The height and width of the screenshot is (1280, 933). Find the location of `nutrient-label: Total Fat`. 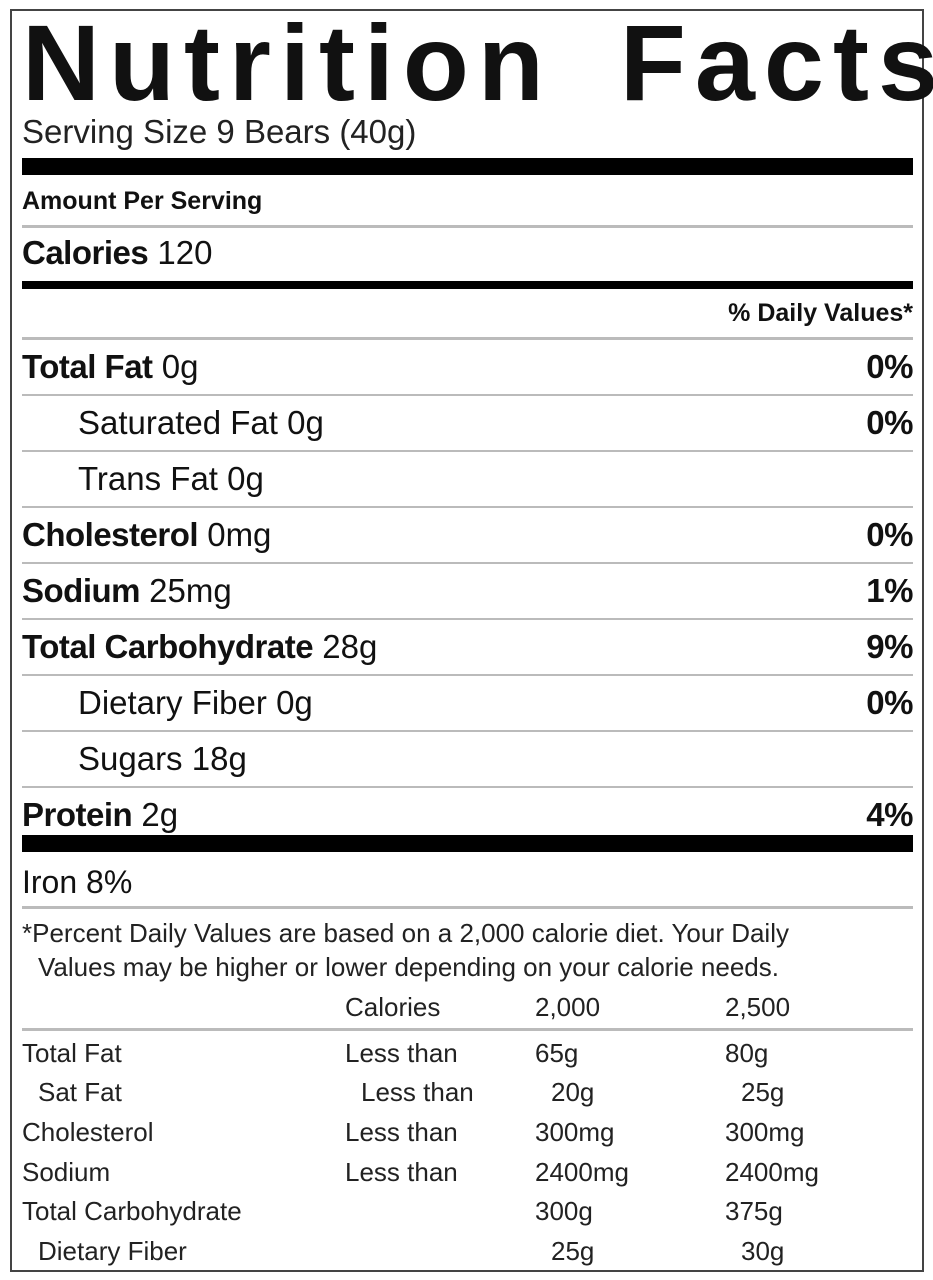

nutrient-label: Total Fat is located at coordinates (87, 366).